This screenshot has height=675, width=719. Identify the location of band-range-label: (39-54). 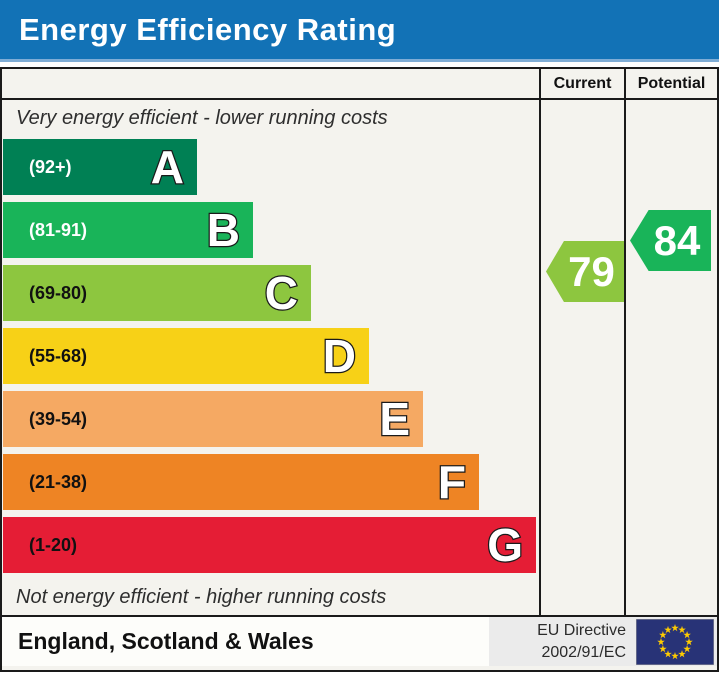
(58, 418).